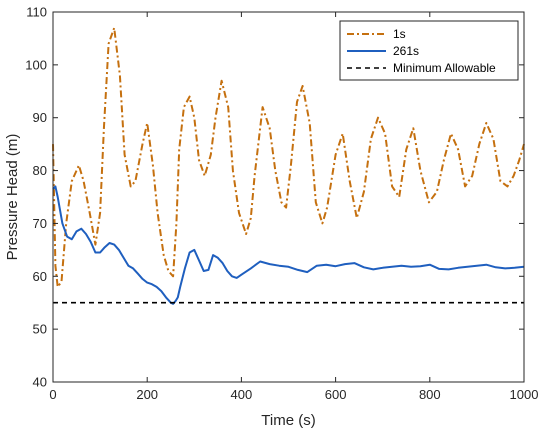  Describe the element at coordinates (52, 394) in the screenshot. I see `x-tick-label: 0` at that location.